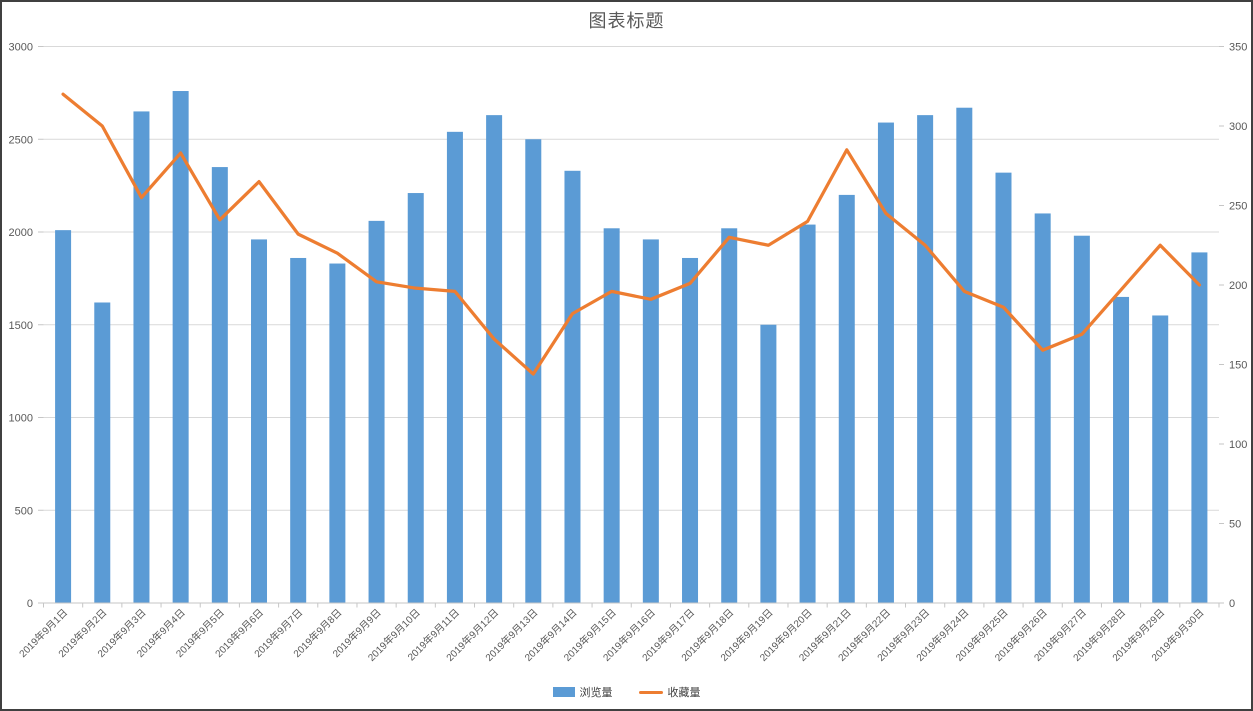 This screenshot has width=1253, height=711. Describe the element at coordinates (494, 359) in the screenshot. I see `views-bar-2019年9月12日` at that location.